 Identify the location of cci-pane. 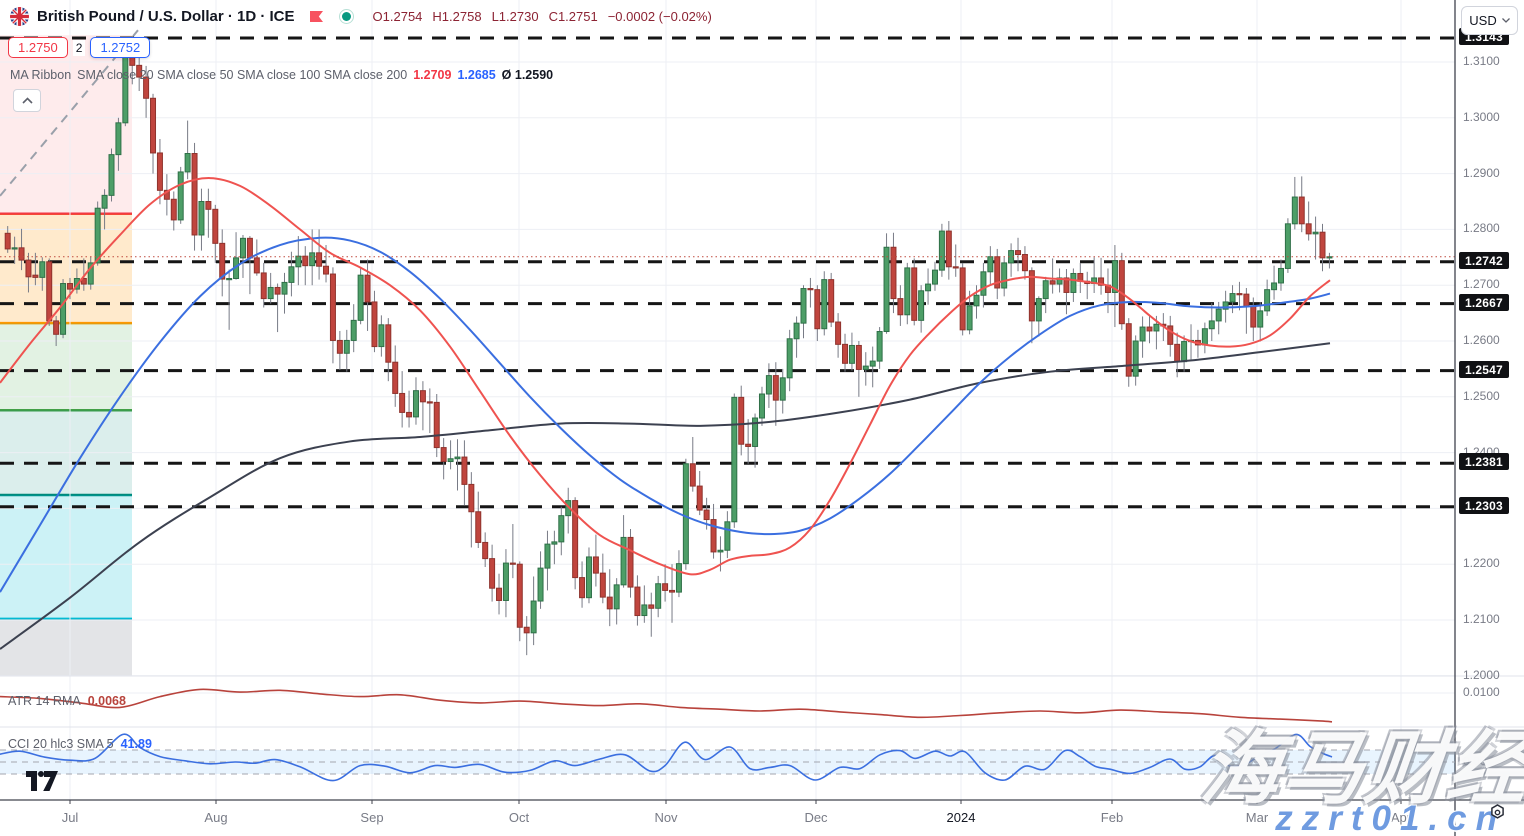
(727, 757).